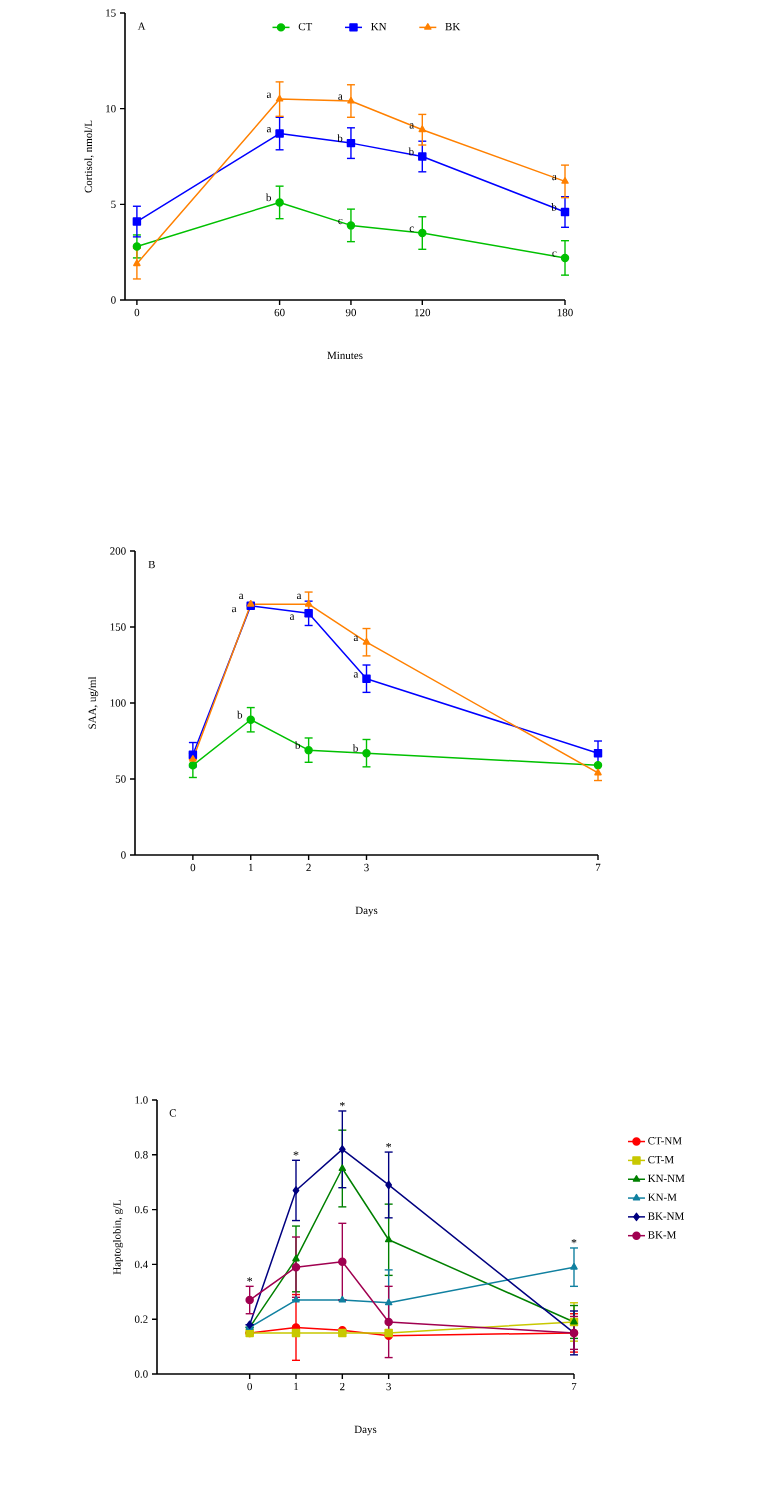  Describe the element at coordinates (141, 1155) in the screenshot. I see `y-tick-label: 0.8` at that location.